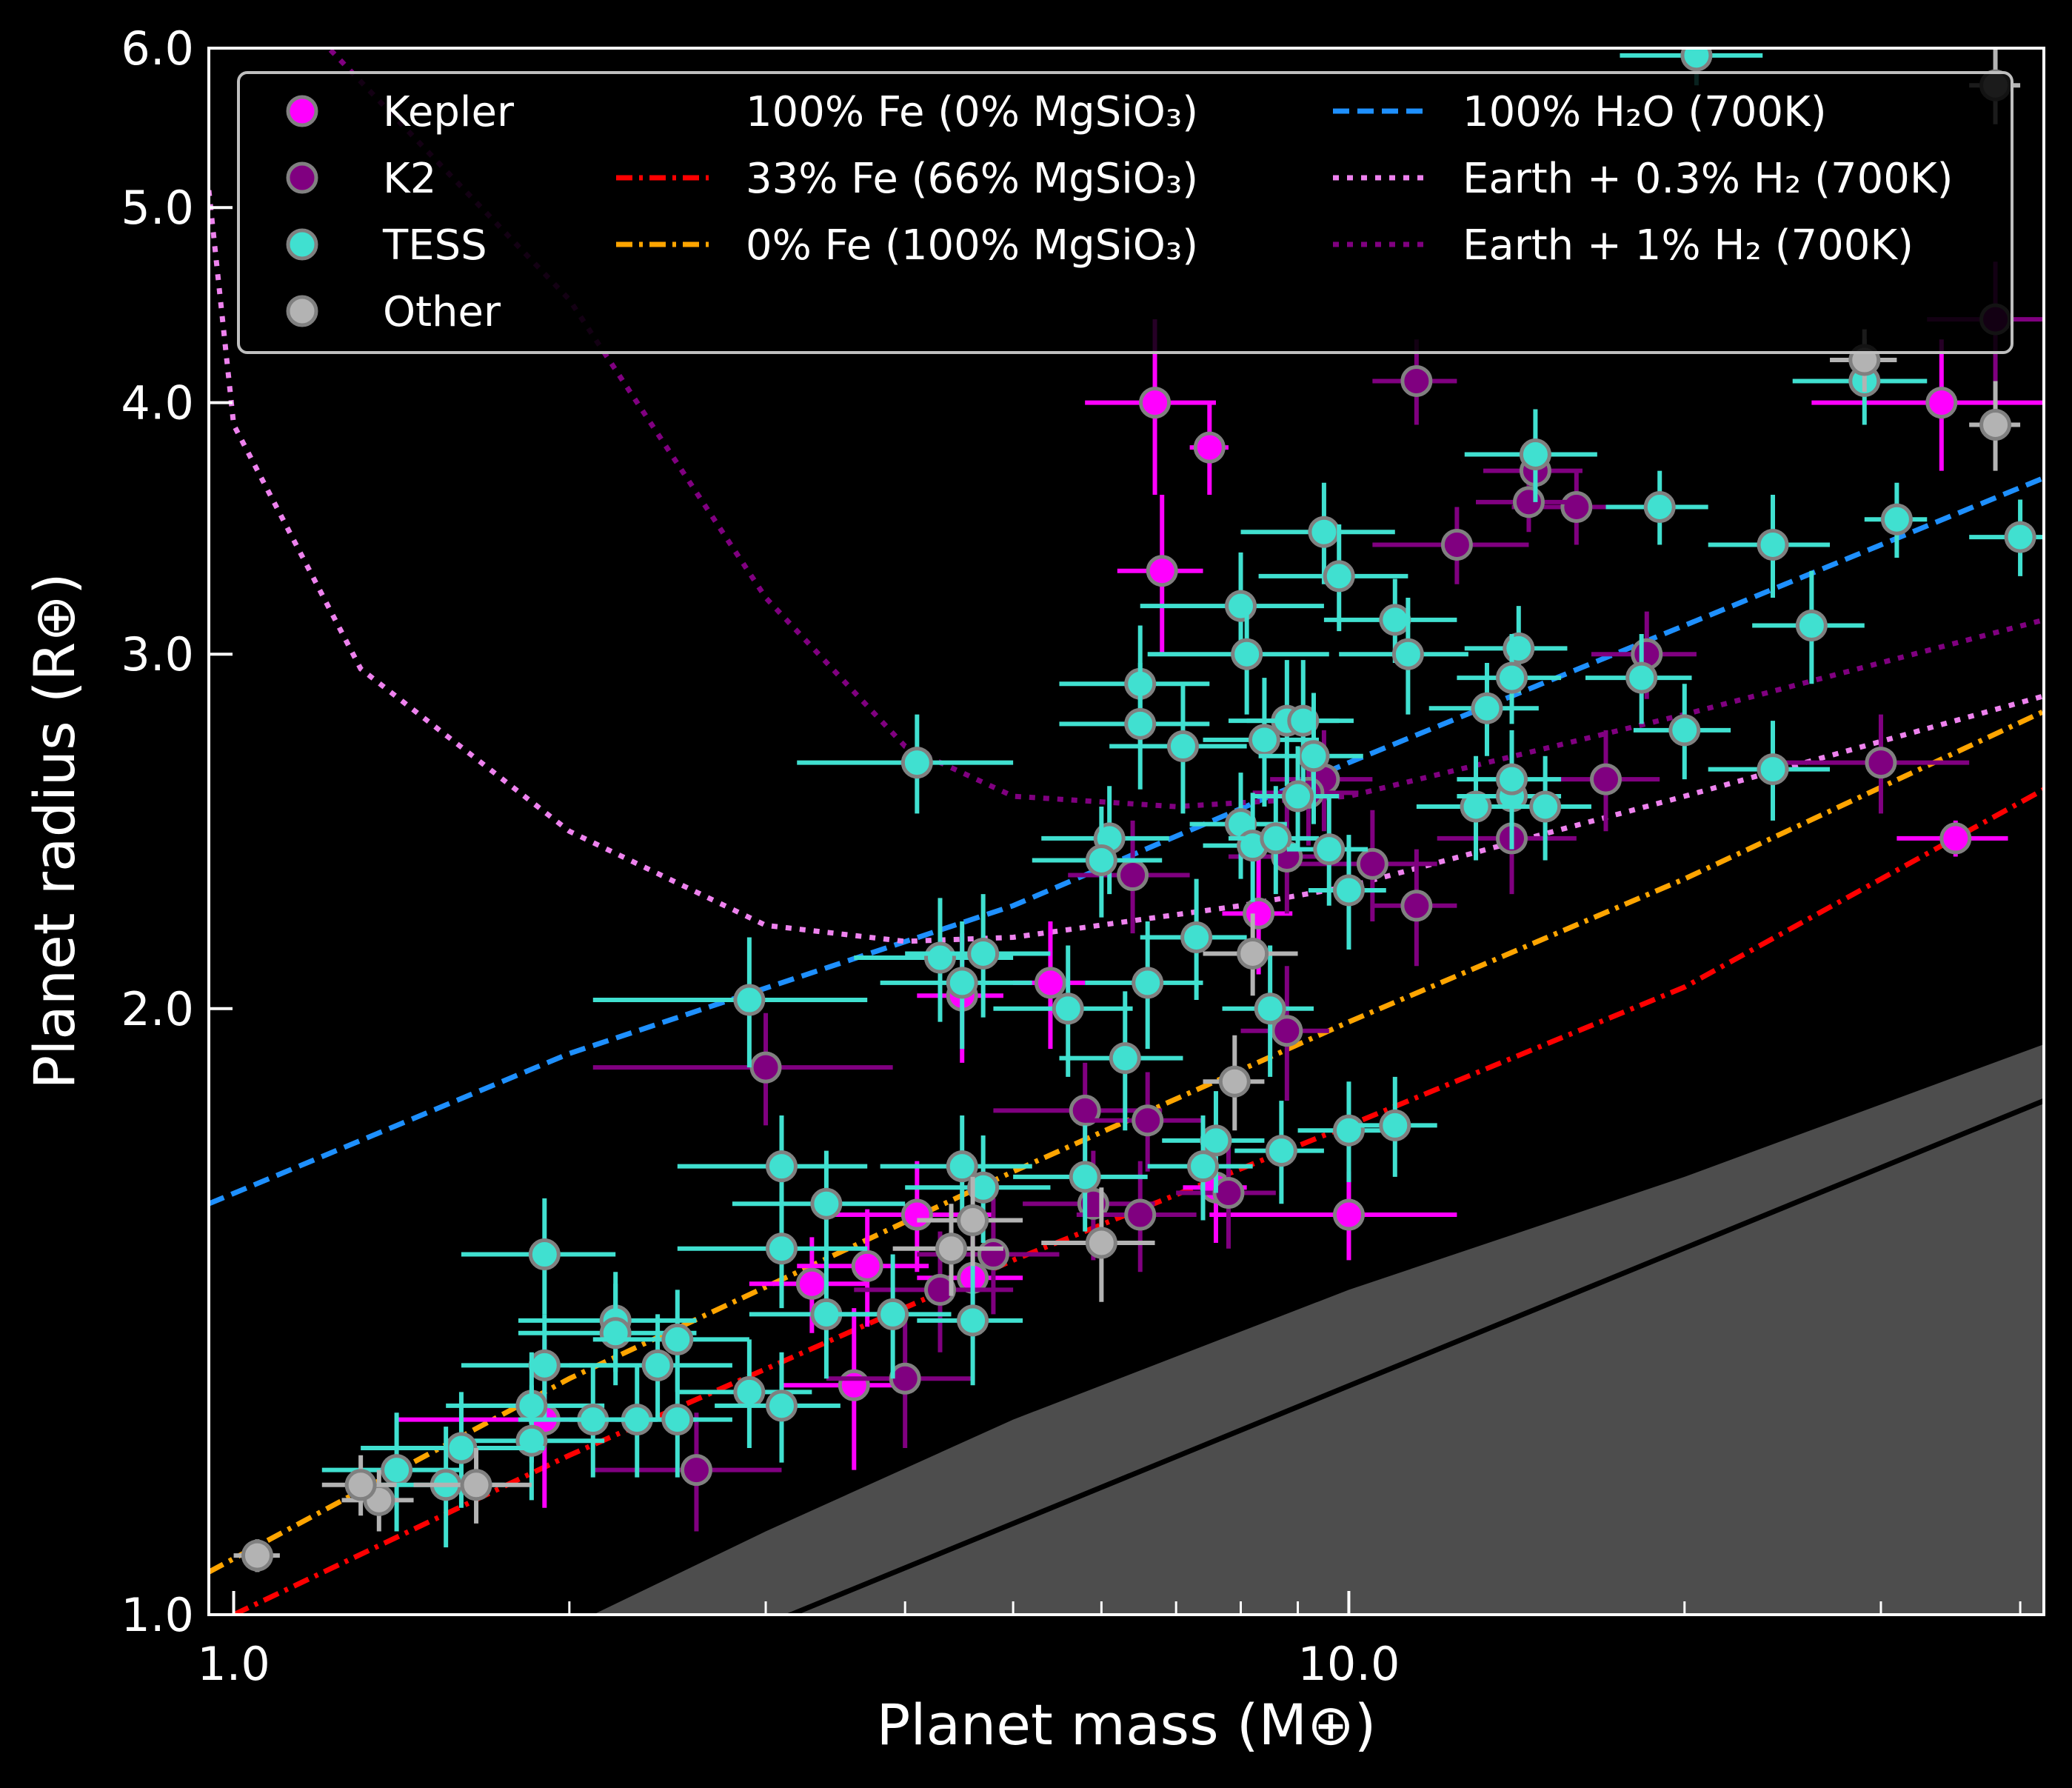  What do you see at coordinates (302, 244) in the screenshot?
I see `legend-marker-tess` at bounding box center [302, 244].